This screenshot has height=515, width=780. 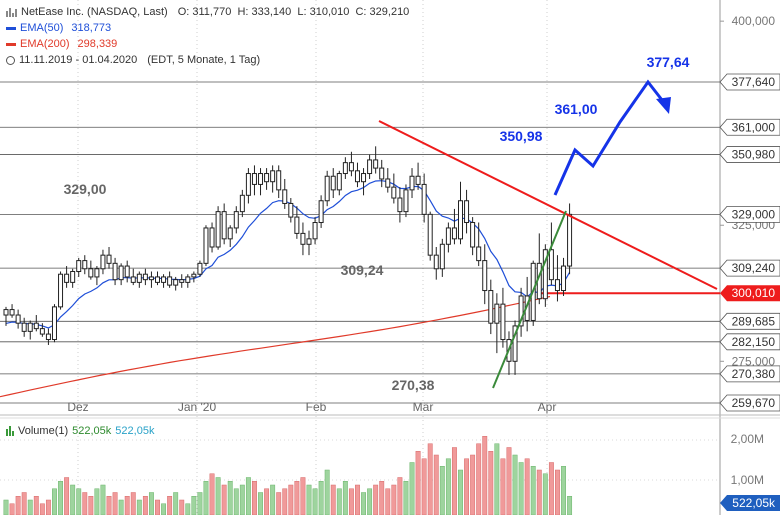 What do you see at coordinates (754, 21) in the screenshot?
I see `price-tick-label: 400,000` at bounding box center [754, 21].